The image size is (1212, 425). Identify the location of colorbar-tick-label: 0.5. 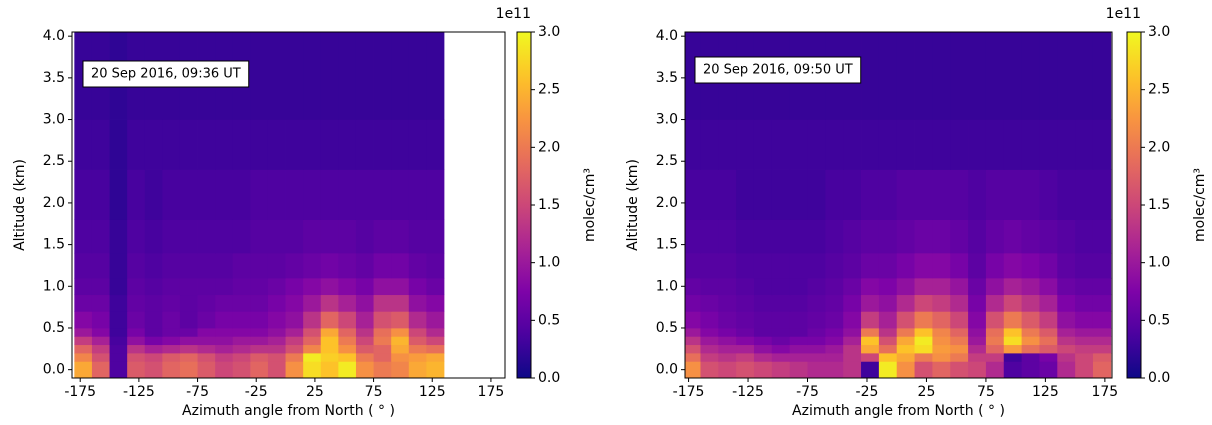
(1159, 320).